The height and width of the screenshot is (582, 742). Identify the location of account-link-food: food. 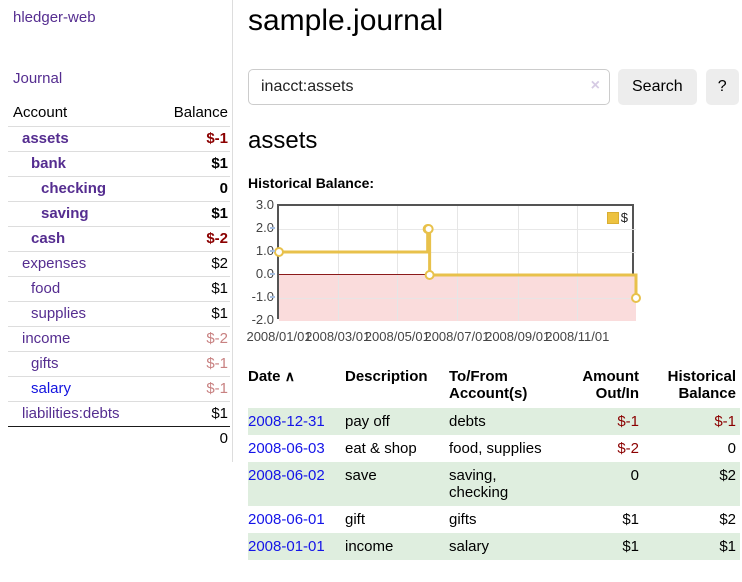
(46, 288).